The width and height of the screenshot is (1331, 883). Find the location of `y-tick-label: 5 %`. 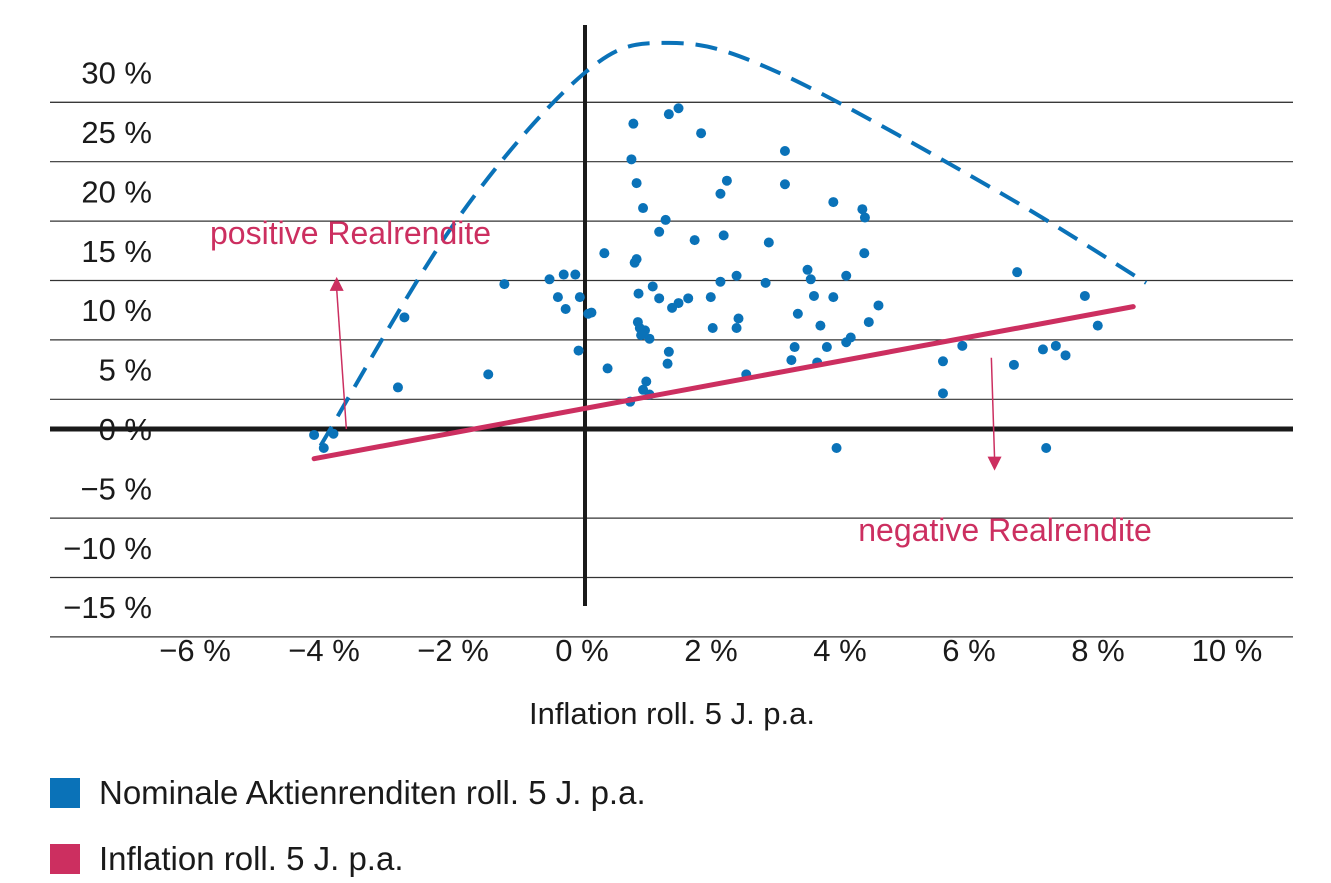

y-tick-label: 5 % is located at coordinates (125, 370).